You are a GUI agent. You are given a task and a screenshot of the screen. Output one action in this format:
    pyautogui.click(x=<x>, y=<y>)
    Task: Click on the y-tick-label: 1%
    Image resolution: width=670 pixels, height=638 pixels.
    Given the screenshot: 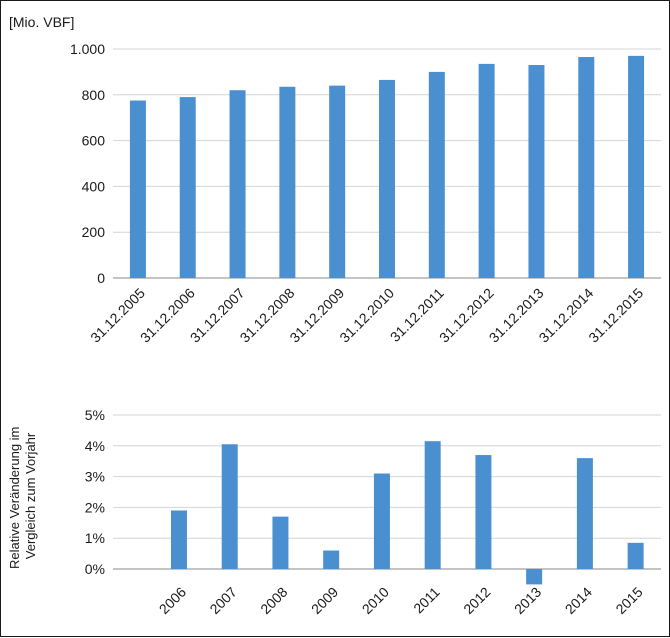 What is the action you would take?
    pyautogui.click(x=95, y=538)
    